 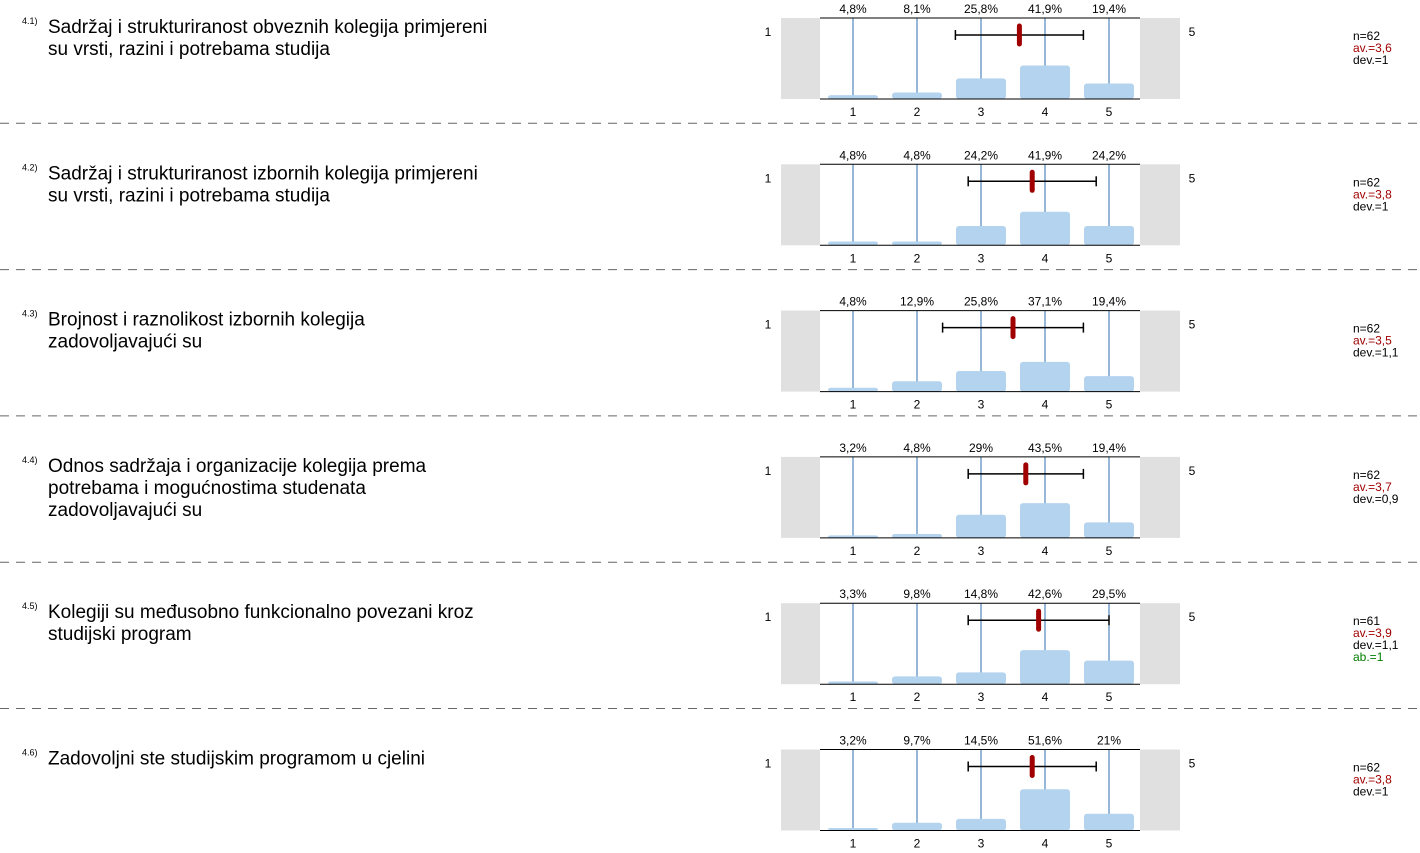 What do you see at coordinates (1109, 155) in the screenshot?
I see `value-label: 24,2%` at bounding box center [1109, 155].